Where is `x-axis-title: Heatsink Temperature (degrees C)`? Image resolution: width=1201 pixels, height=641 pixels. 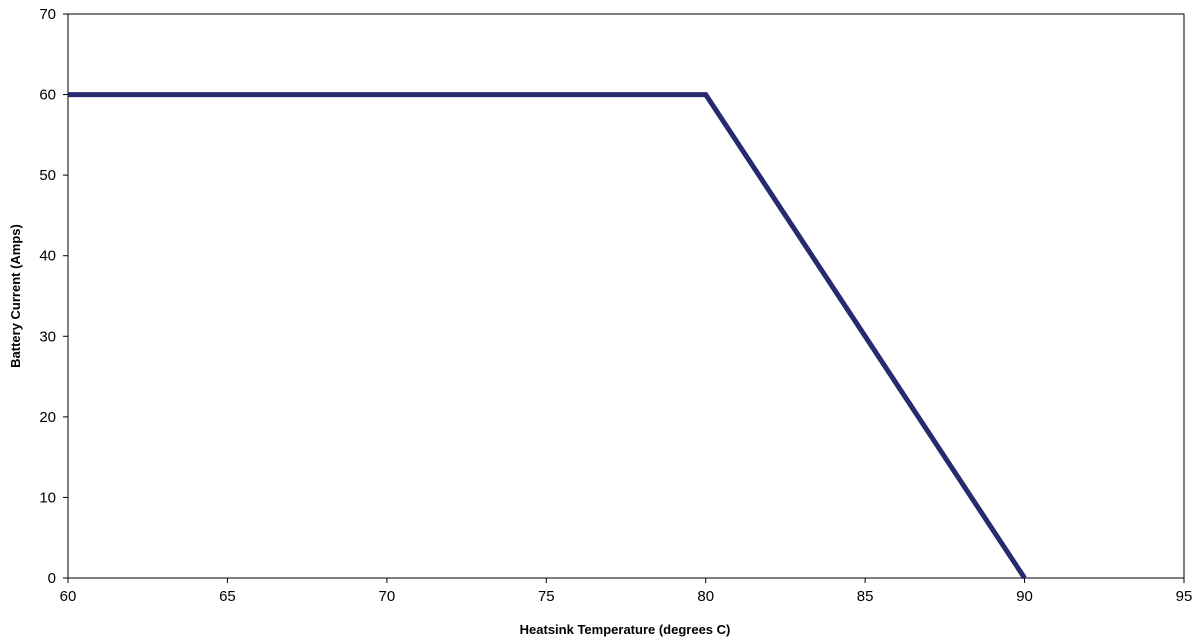
x-axis-title: Heatsink Temperature (degrees C) is located at coordinates (625, 629).